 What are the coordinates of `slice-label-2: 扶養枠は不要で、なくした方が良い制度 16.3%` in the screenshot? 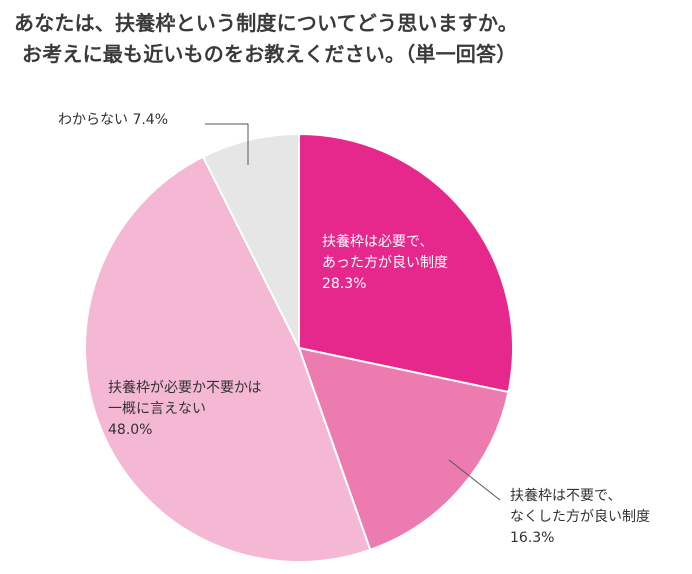 It's located at (580, 516).